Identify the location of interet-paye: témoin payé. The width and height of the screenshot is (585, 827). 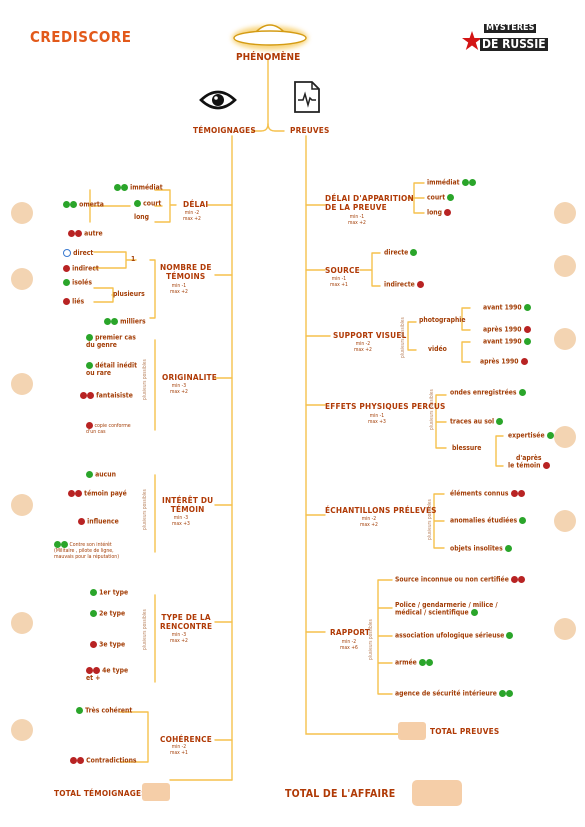
(97, 494).